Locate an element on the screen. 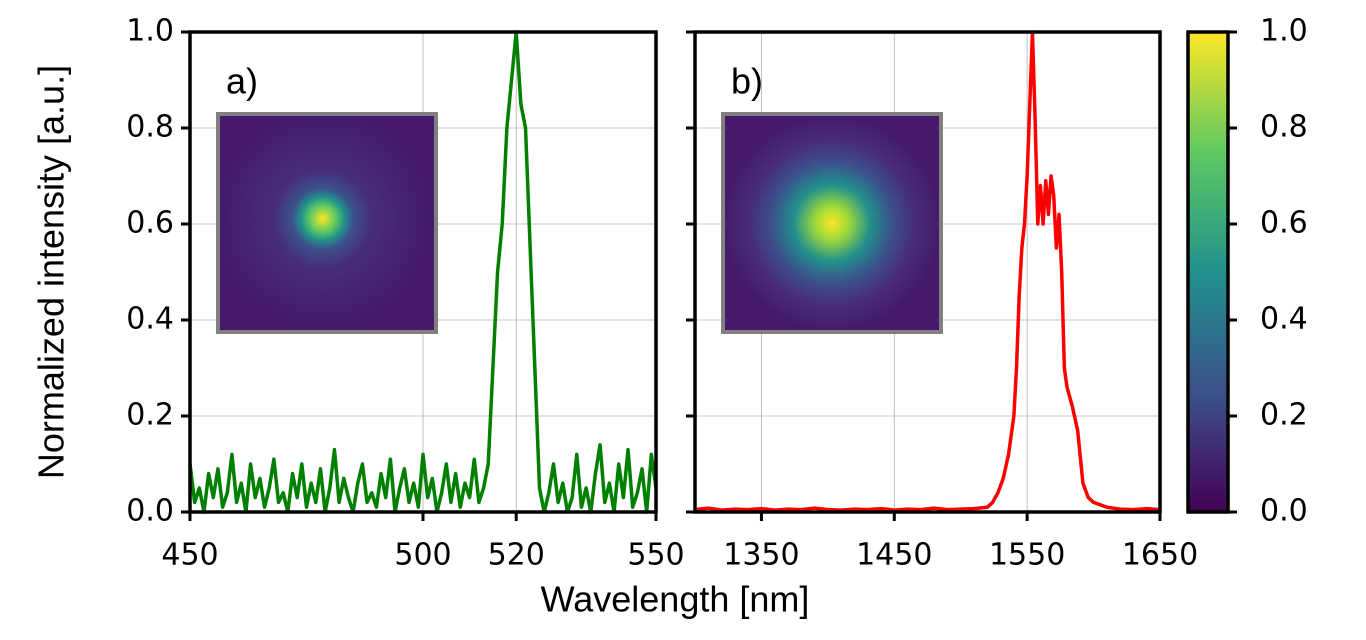  inset-image-b is located at coordinates (832, 223).